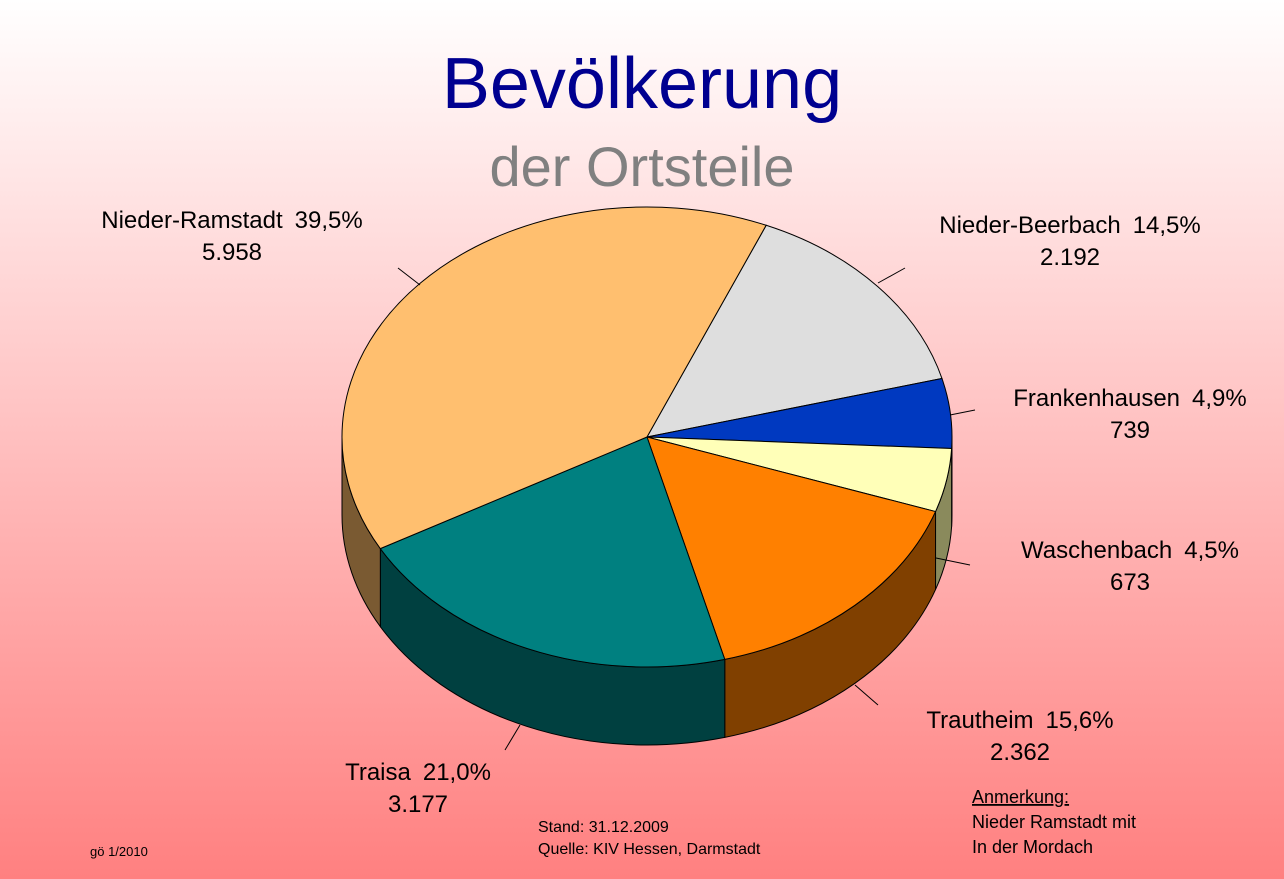 The image size is (1284, 879). I want to click on note-line: Nieder Ramstadt mit, so click(1054, 822).